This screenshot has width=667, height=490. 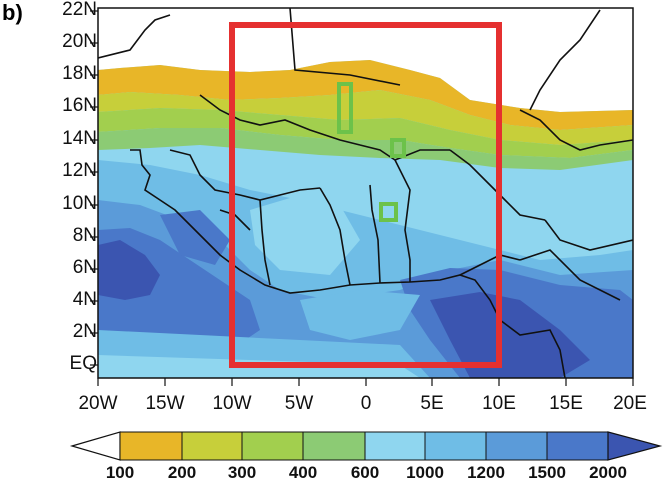 What do you see at coordinates (232, 403) in the screenshot?
I see `lon-label: 10W` at bounding box center [232, 403].